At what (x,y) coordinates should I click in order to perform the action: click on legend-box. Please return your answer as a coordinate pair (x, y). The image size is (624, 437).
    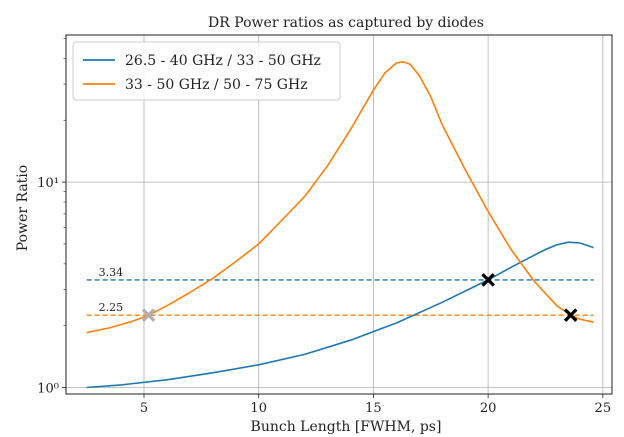
    Looking at the image, I should click on (206, 71).